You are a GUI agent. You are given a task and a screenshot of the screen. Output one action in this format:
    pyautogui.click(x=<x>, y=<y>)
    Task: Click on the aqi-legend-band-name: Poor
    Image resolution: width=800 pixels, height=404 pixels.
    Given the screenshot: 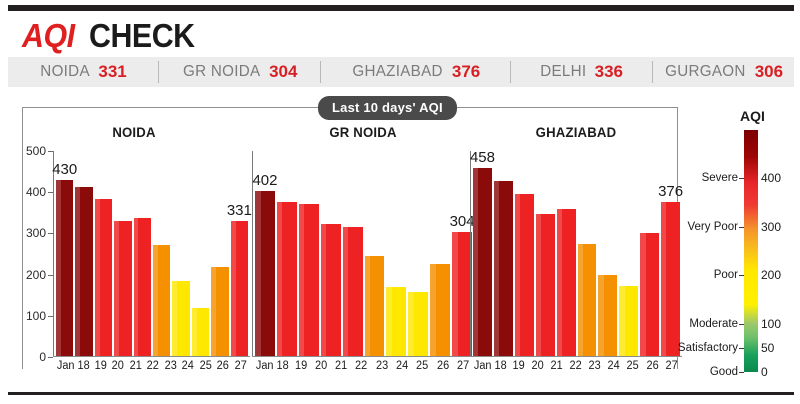 What is the action you would take?
    pyautogui.click(x=729, y=275)
    